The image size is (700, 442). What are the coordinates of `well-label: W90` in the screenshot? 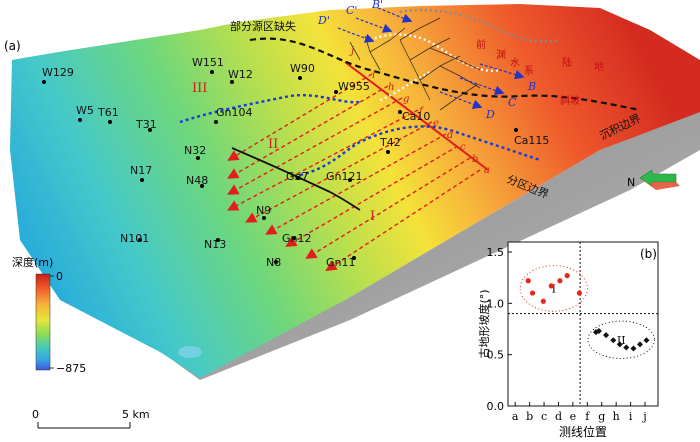 It's located at (302, 68).